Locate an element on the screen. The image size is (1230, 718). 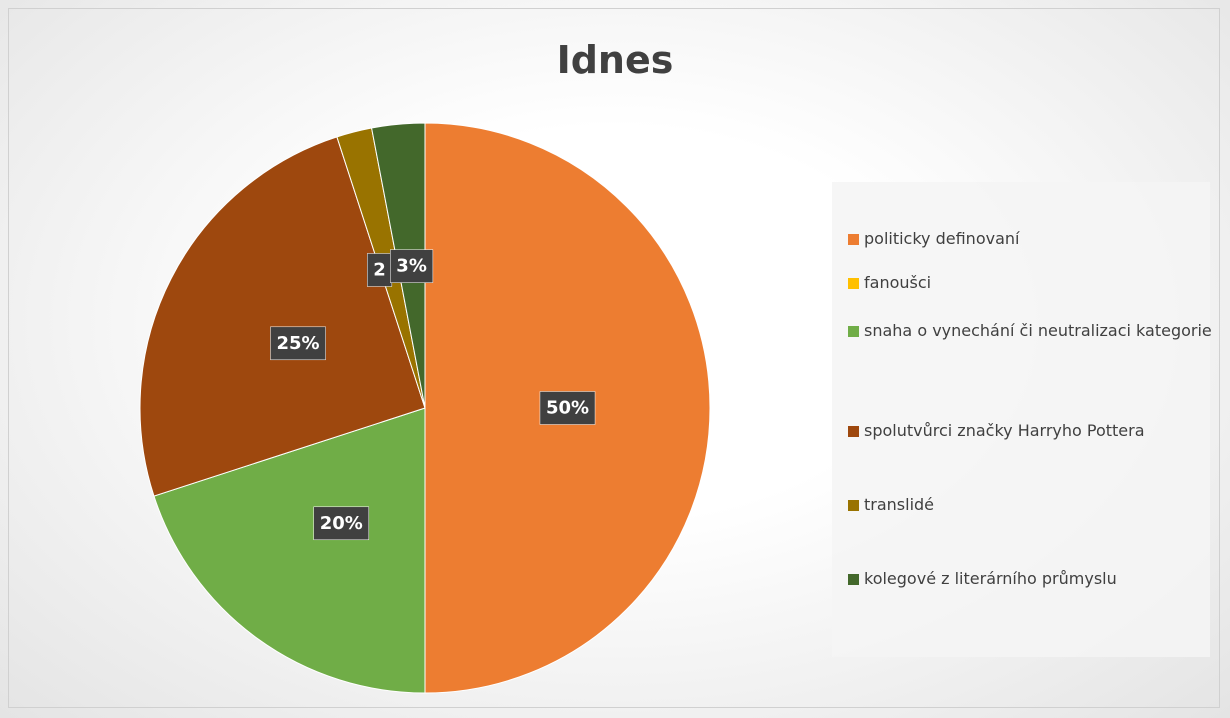
legend-entry: politicky definovaní is located at coordinates (1031, 239).